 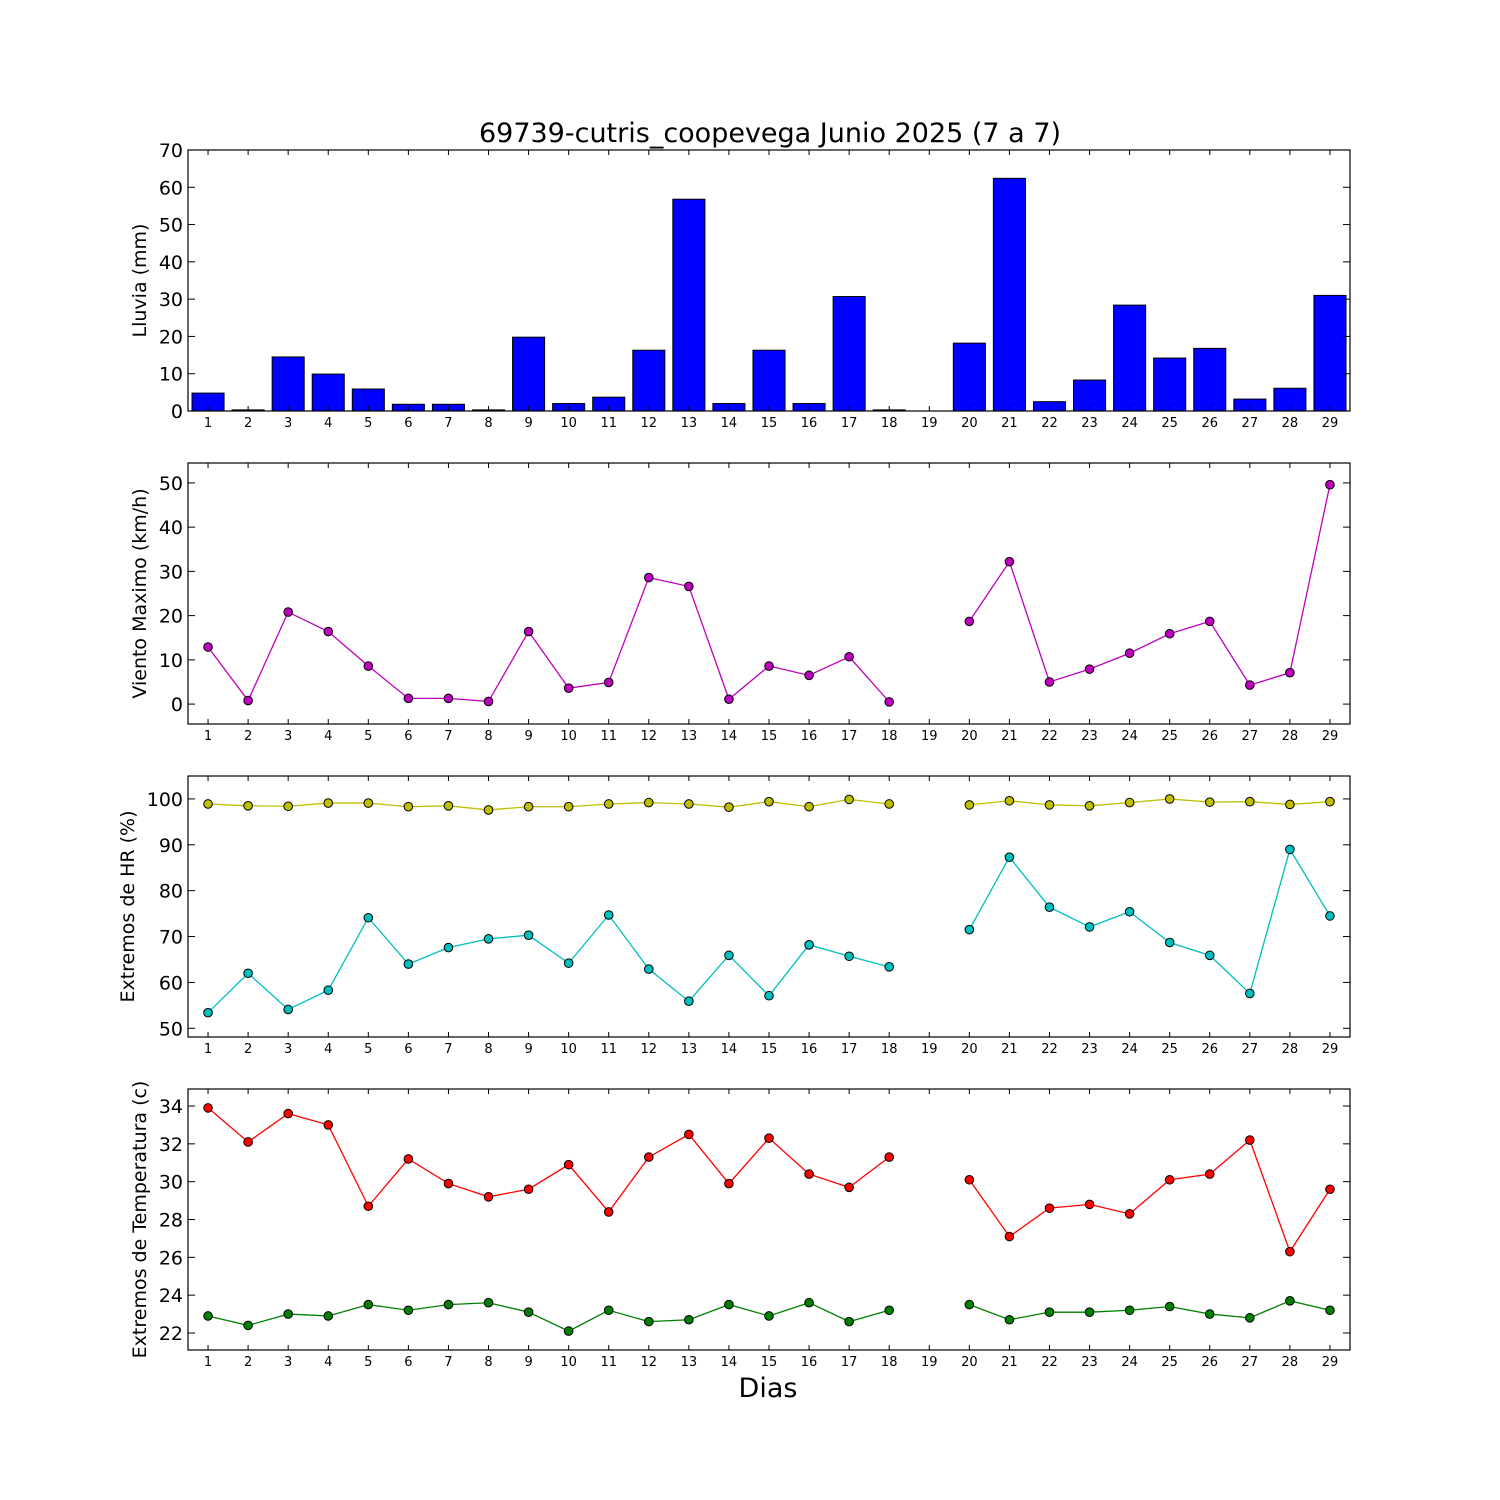 What do you see at coordinates (849, 736) in the screenshot?
I see `x-tick-label: 17` at bounding box center [849, 736].